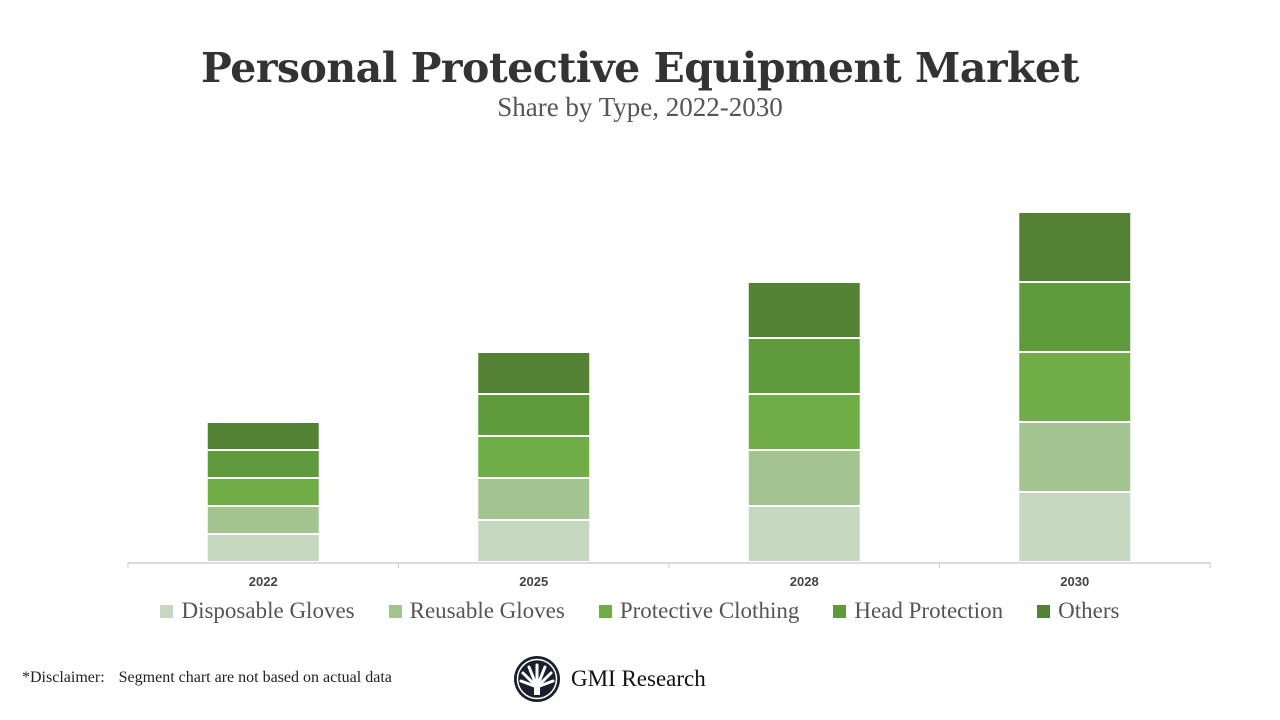 This screenshot has width=1280, height=720. I want to click on legend-label: Reusable Gloves, so click(487, 610).